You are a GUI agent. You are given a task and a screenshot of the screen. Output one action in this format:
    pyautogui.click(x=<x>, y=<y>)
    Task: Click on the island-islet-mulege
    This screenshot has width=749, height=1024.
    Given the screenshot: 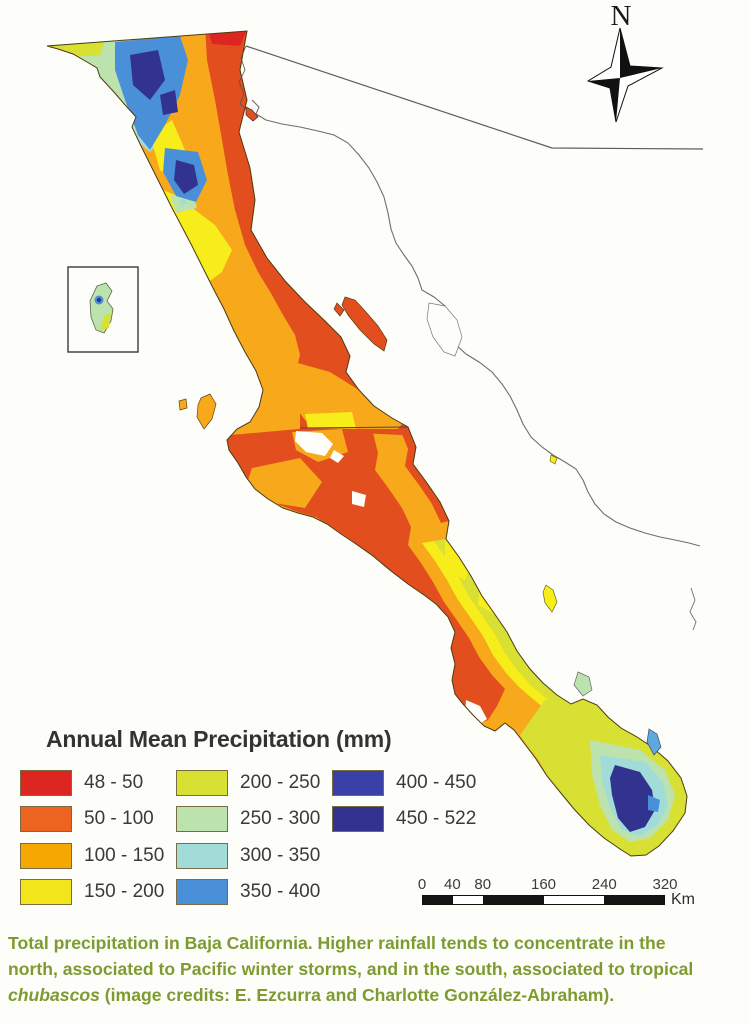 What is the action you would take?
    pyautogui.click(x=553, y=459)
    